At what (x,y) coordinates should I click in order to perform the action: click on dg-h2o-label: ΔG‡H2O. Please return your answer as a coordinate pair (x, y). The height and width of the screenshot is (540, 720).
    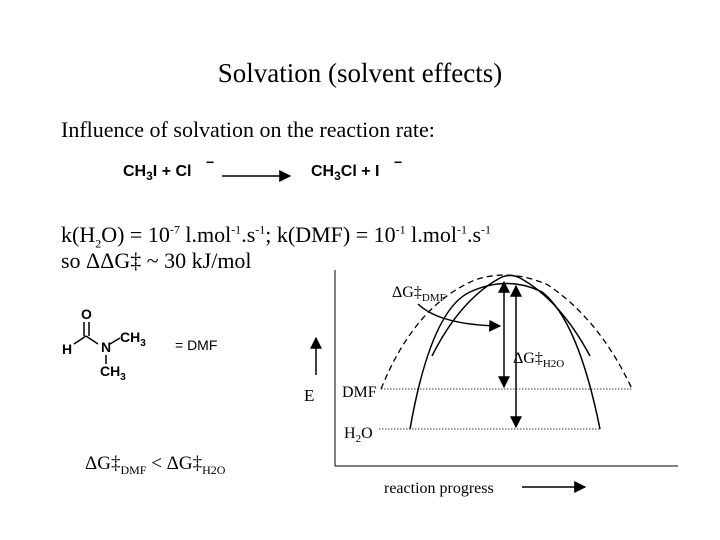
    Looking at the image, I should click on (538, 360).